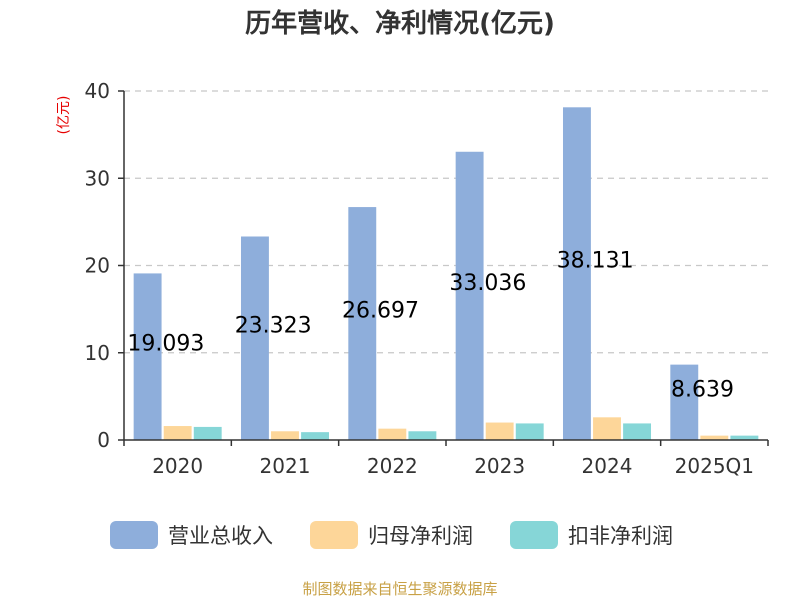  What do you see at coordinates (400, 23) in the screenshot?
I see `chart-title: 历年营收、净利情况(亿元)` at bounding box center [400, 23].